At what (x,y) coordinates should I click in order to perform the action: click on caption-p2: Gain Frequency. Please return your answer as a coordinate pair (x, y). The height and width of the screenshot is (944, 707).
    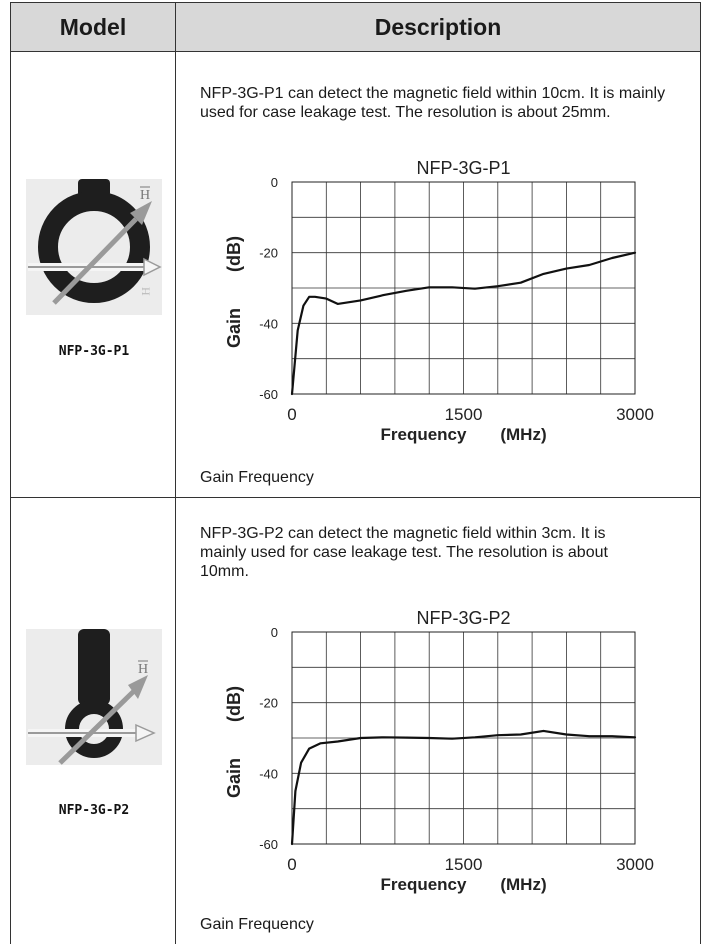
    Looking at the image, I should click on (257, 924).